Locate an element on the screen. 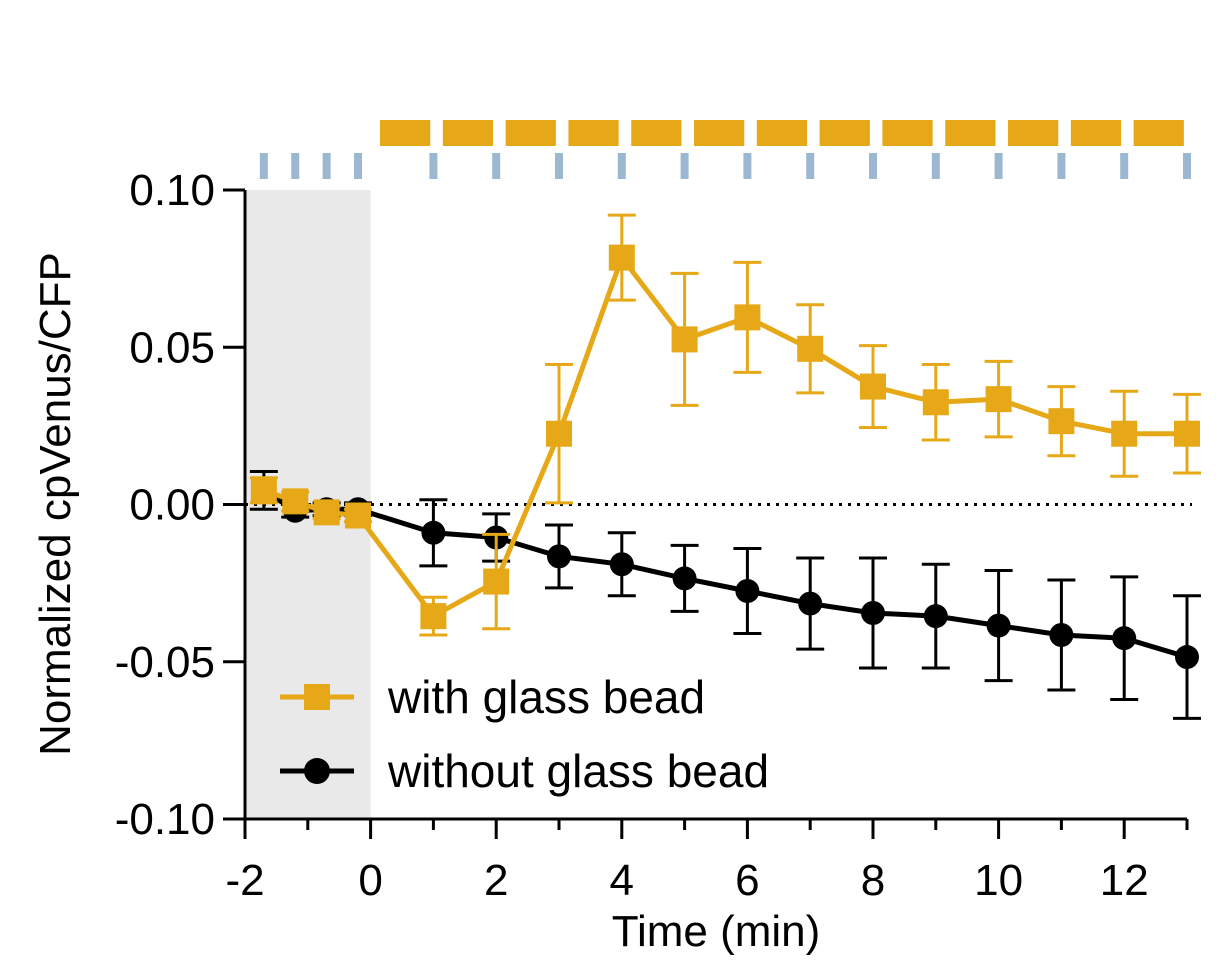  y-tick-label-3: -0.05 is located at coordinates (165, 662).